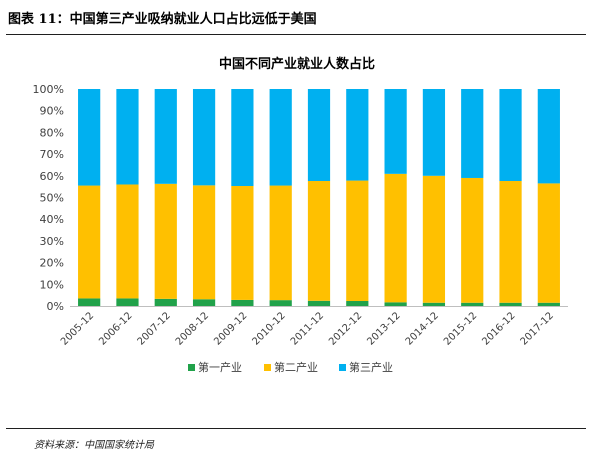 The width and height of the screenshot is (592, 464). What do you see at coordinates (268, 328) in the screenshot?
I see `x-tick-label: 2010-12` at bounding box center [268, 328].